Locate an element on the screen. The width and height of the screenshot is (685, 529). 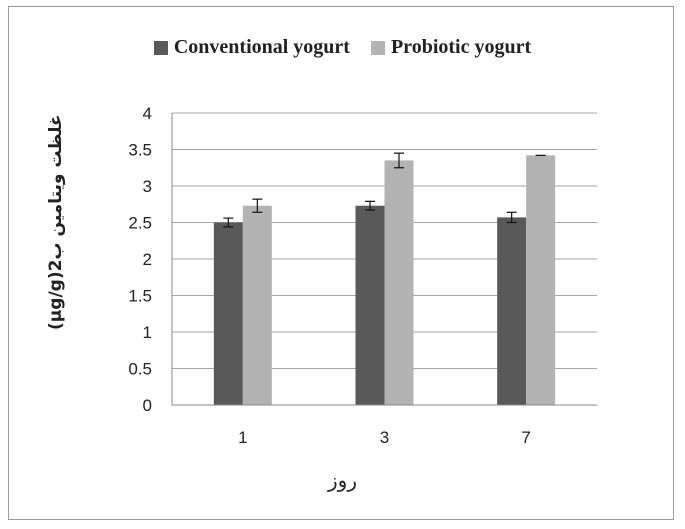
y-tick-label-4: 2 is located at coordinates (147, 259).